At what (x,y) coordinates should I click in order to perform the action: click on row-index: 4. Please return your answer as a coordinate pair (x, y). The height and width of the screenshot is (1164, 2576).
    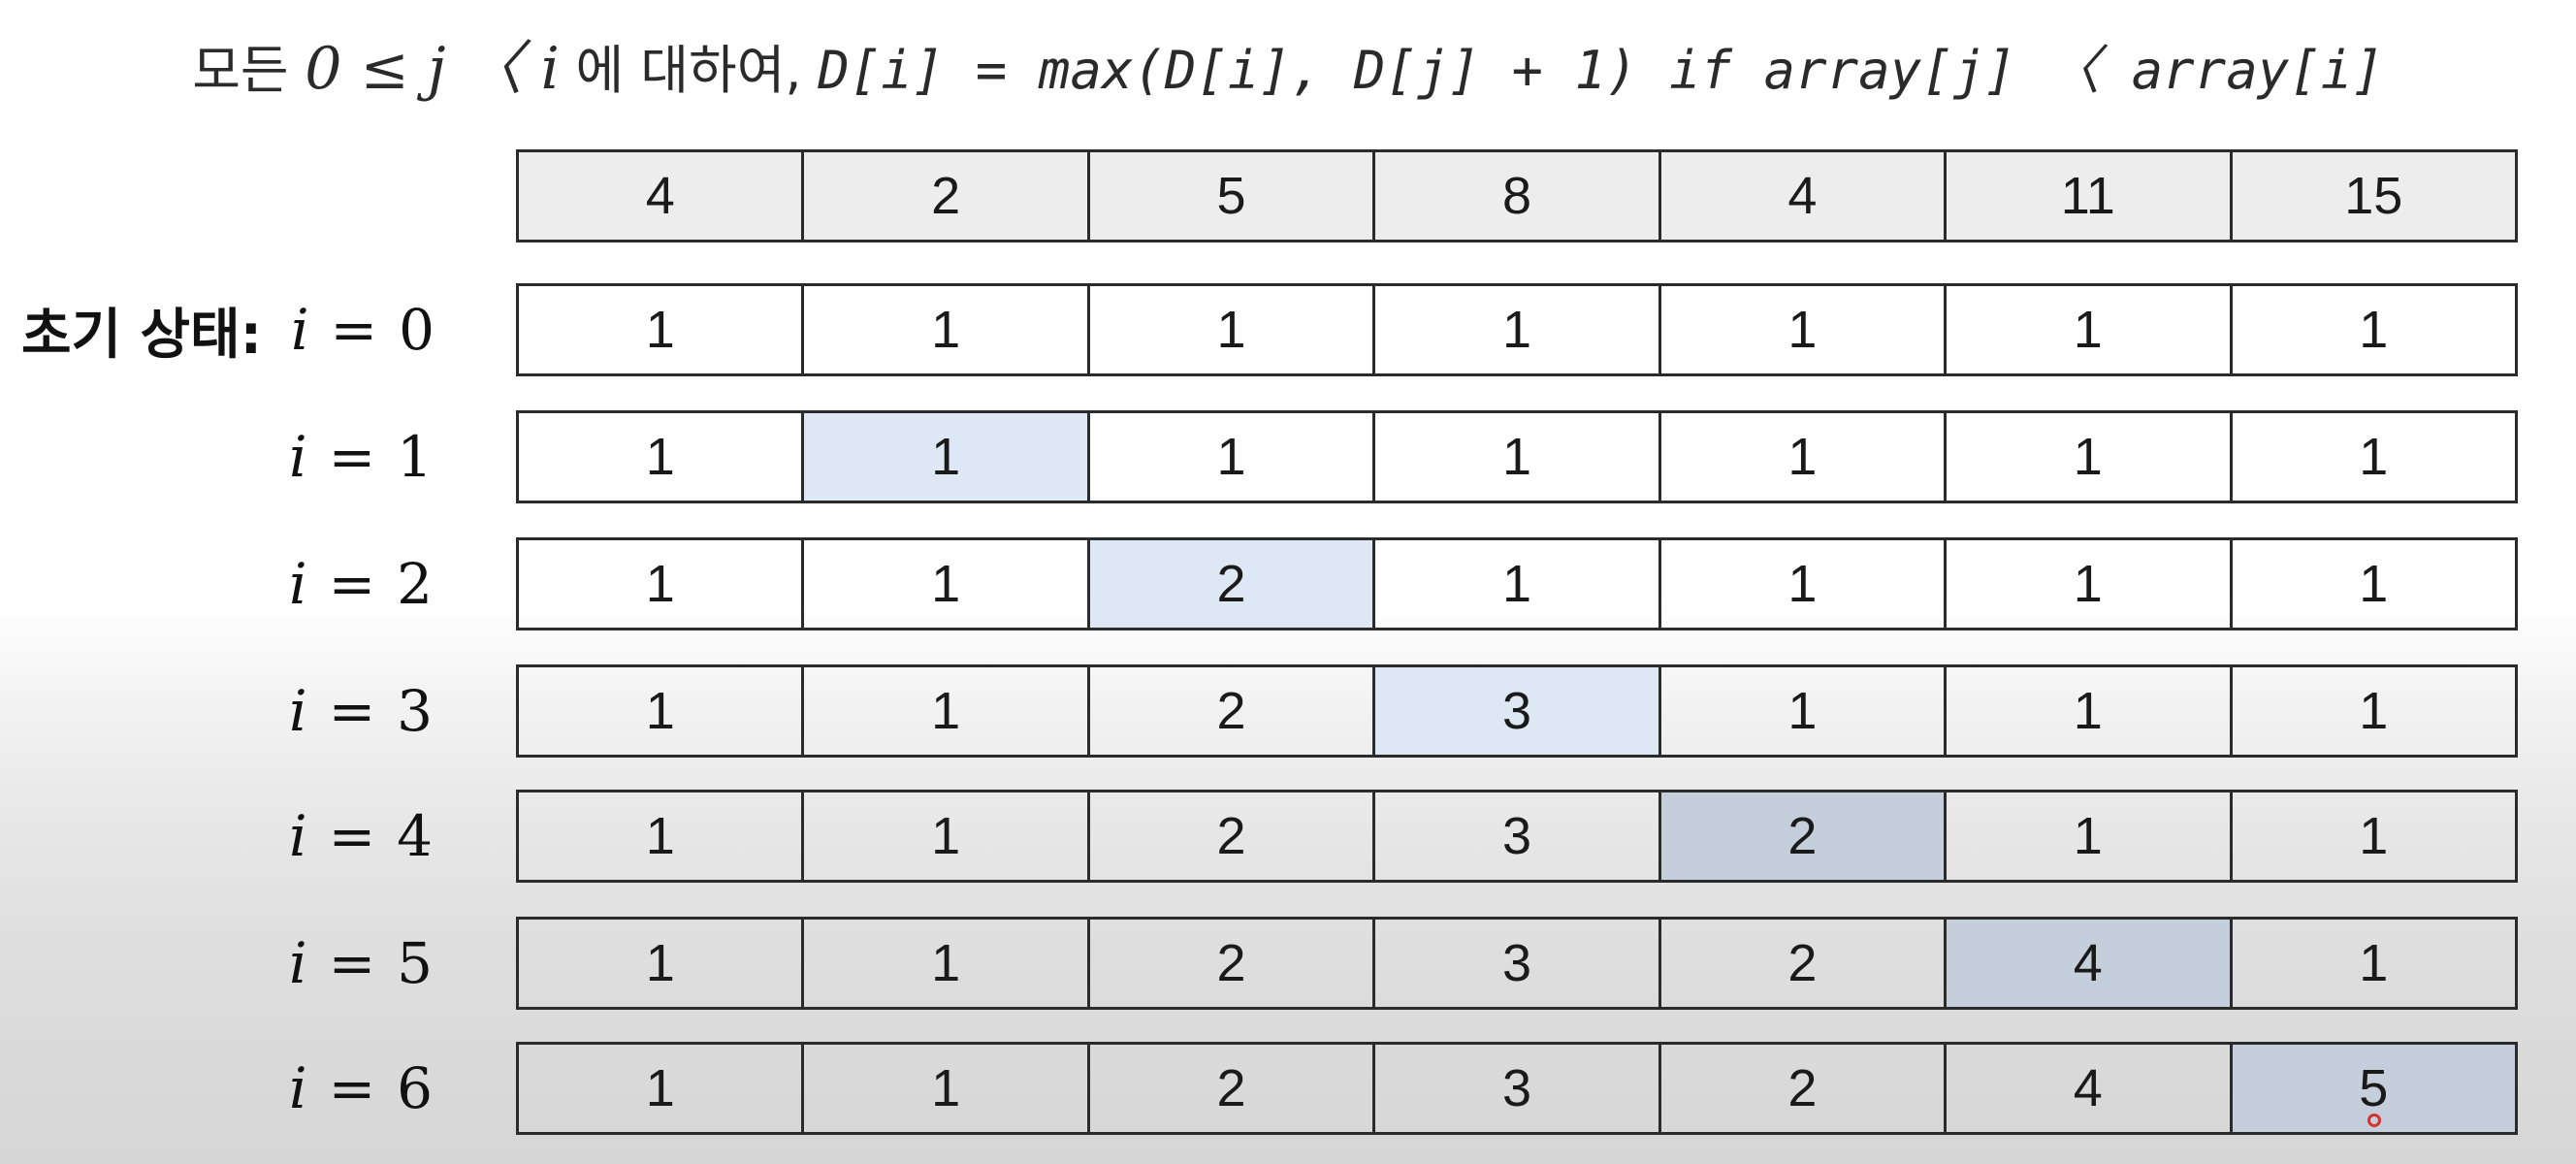
    Looking at the image, I should click on (415, 836).